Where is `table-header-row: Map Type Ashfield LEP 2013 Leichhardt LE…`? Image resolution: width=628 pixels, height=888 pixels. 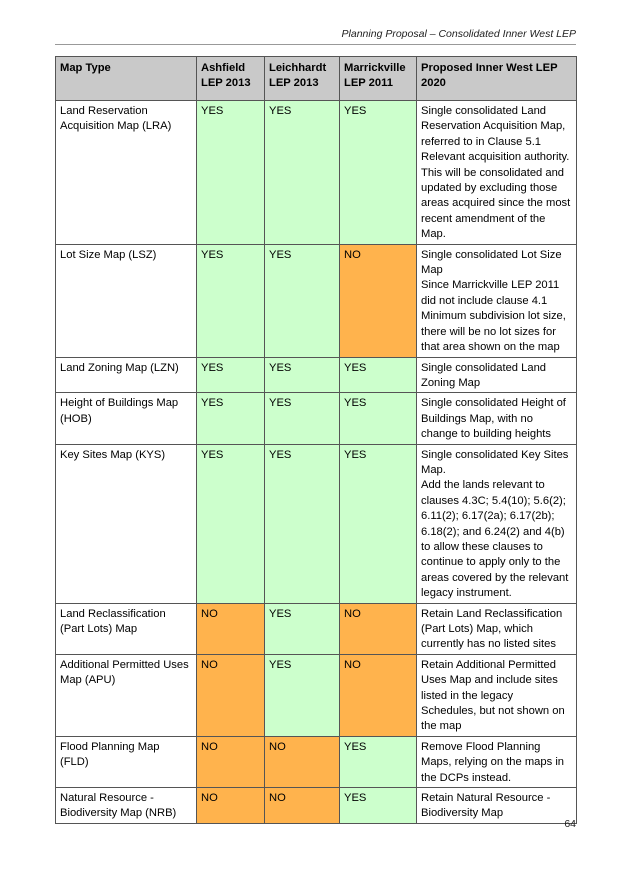
table-header-row: Map Type Ashfield LEP 2013 Leichhardt LE… is located at coordinates (316, 78).